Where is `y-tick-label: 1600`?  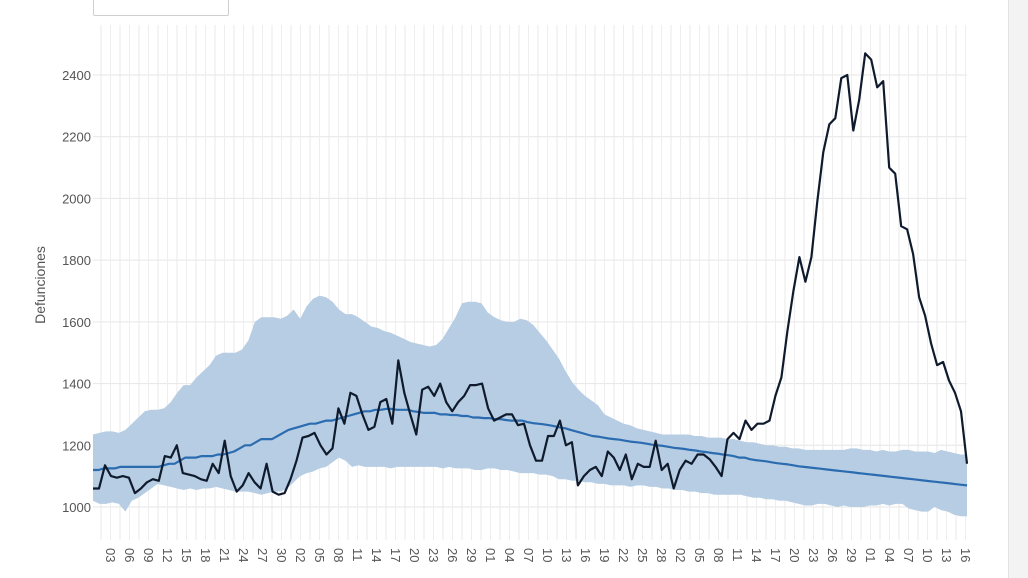 y-tick-label: 1600 is located at coordinates (76, 322).